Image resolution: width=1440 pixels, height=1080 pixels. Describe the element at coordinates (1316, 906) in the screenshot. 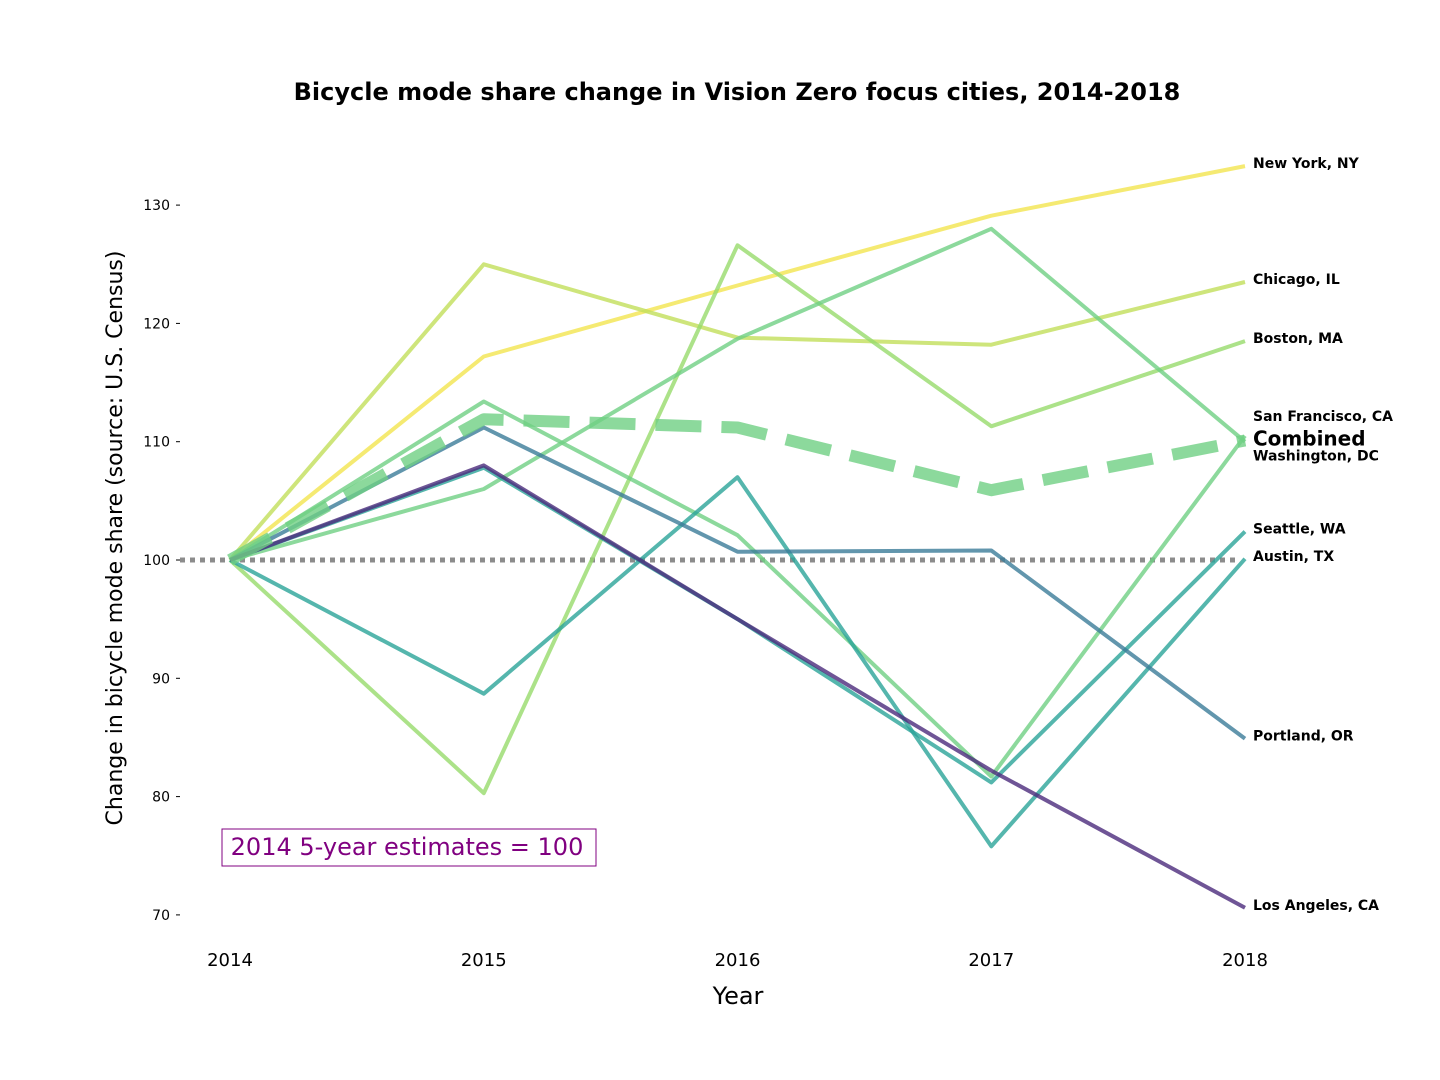

I see `series-label: Los Angeles, CA` at that location.